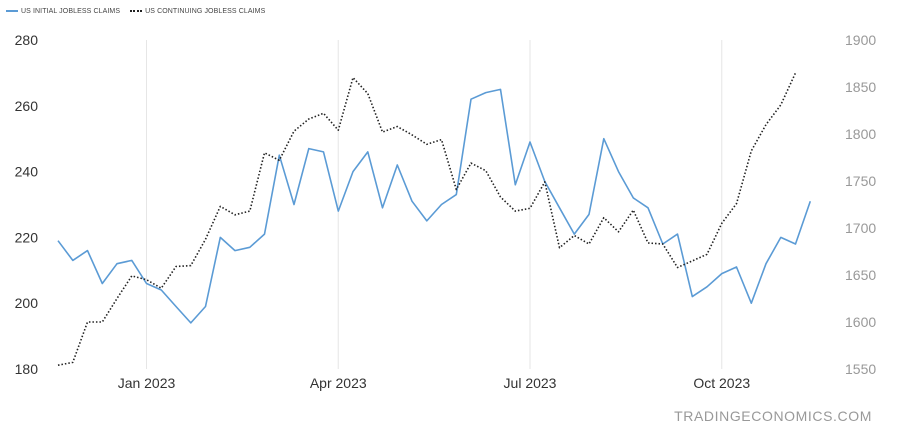 This screenshot has height=432, width=900. I want to click on y-right-tick-label: 1700, so click(860, 228).